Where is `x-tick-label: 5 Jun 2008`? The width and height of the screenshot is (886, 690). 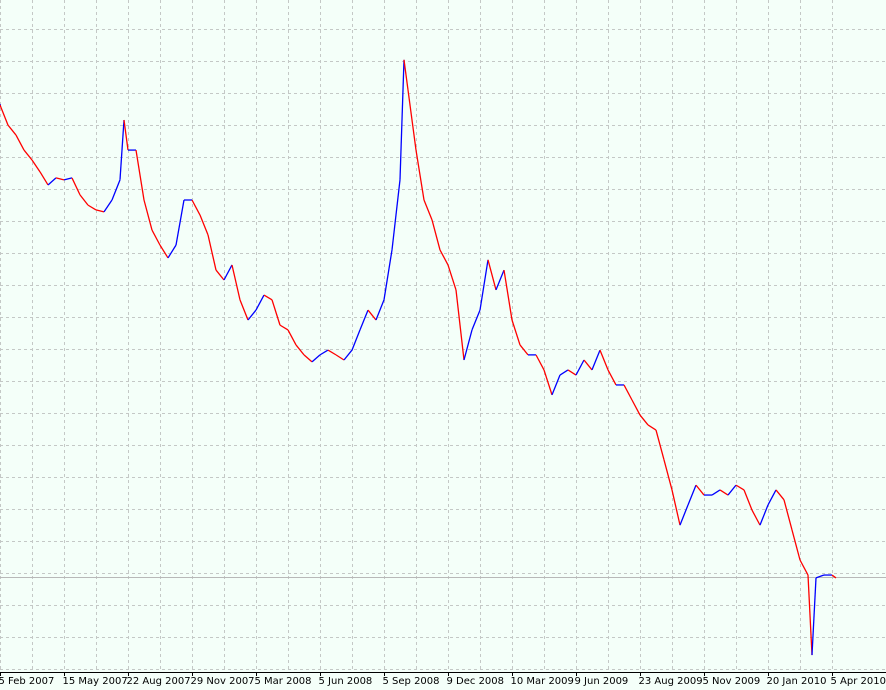 x-tick-label: 5 Jun 2008 is located at coordinates (346, 681).